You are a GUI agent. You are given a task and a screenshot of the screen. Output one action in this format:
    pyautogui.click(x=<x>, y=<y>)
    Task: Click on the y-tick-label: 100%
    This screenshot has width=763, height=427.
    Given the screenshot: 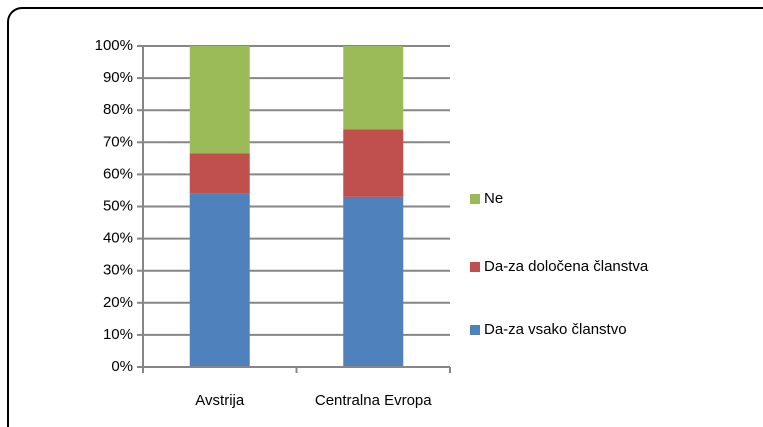 What is the action you would take?
    pyautogui.click(x=114, y=45)
    